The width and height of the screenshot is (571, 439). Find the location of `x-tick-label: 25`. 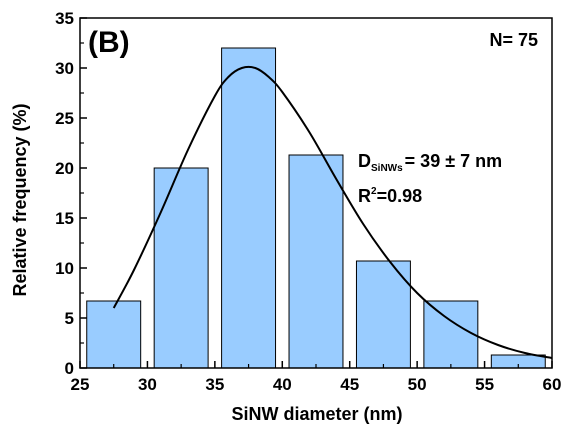

x-tick-label: 25 is located at coordinates (80, 384).